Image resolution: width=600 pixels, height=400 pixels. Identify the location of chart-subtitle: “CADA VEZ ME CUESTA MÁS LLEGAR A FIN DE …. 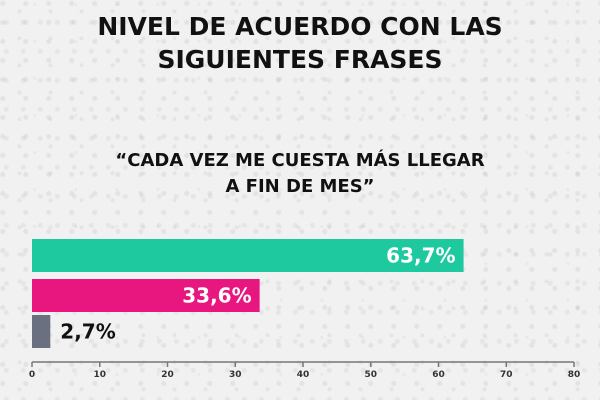
(300, 174).